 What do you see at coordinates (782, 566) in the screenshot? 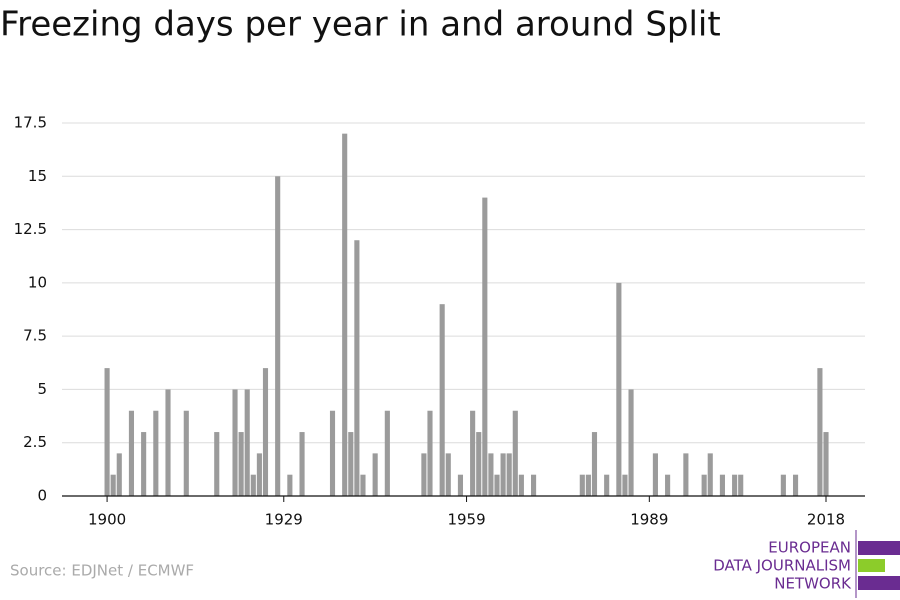
I see `logo-text: DATA JOURNALISM` at bounding box center [782, 566].